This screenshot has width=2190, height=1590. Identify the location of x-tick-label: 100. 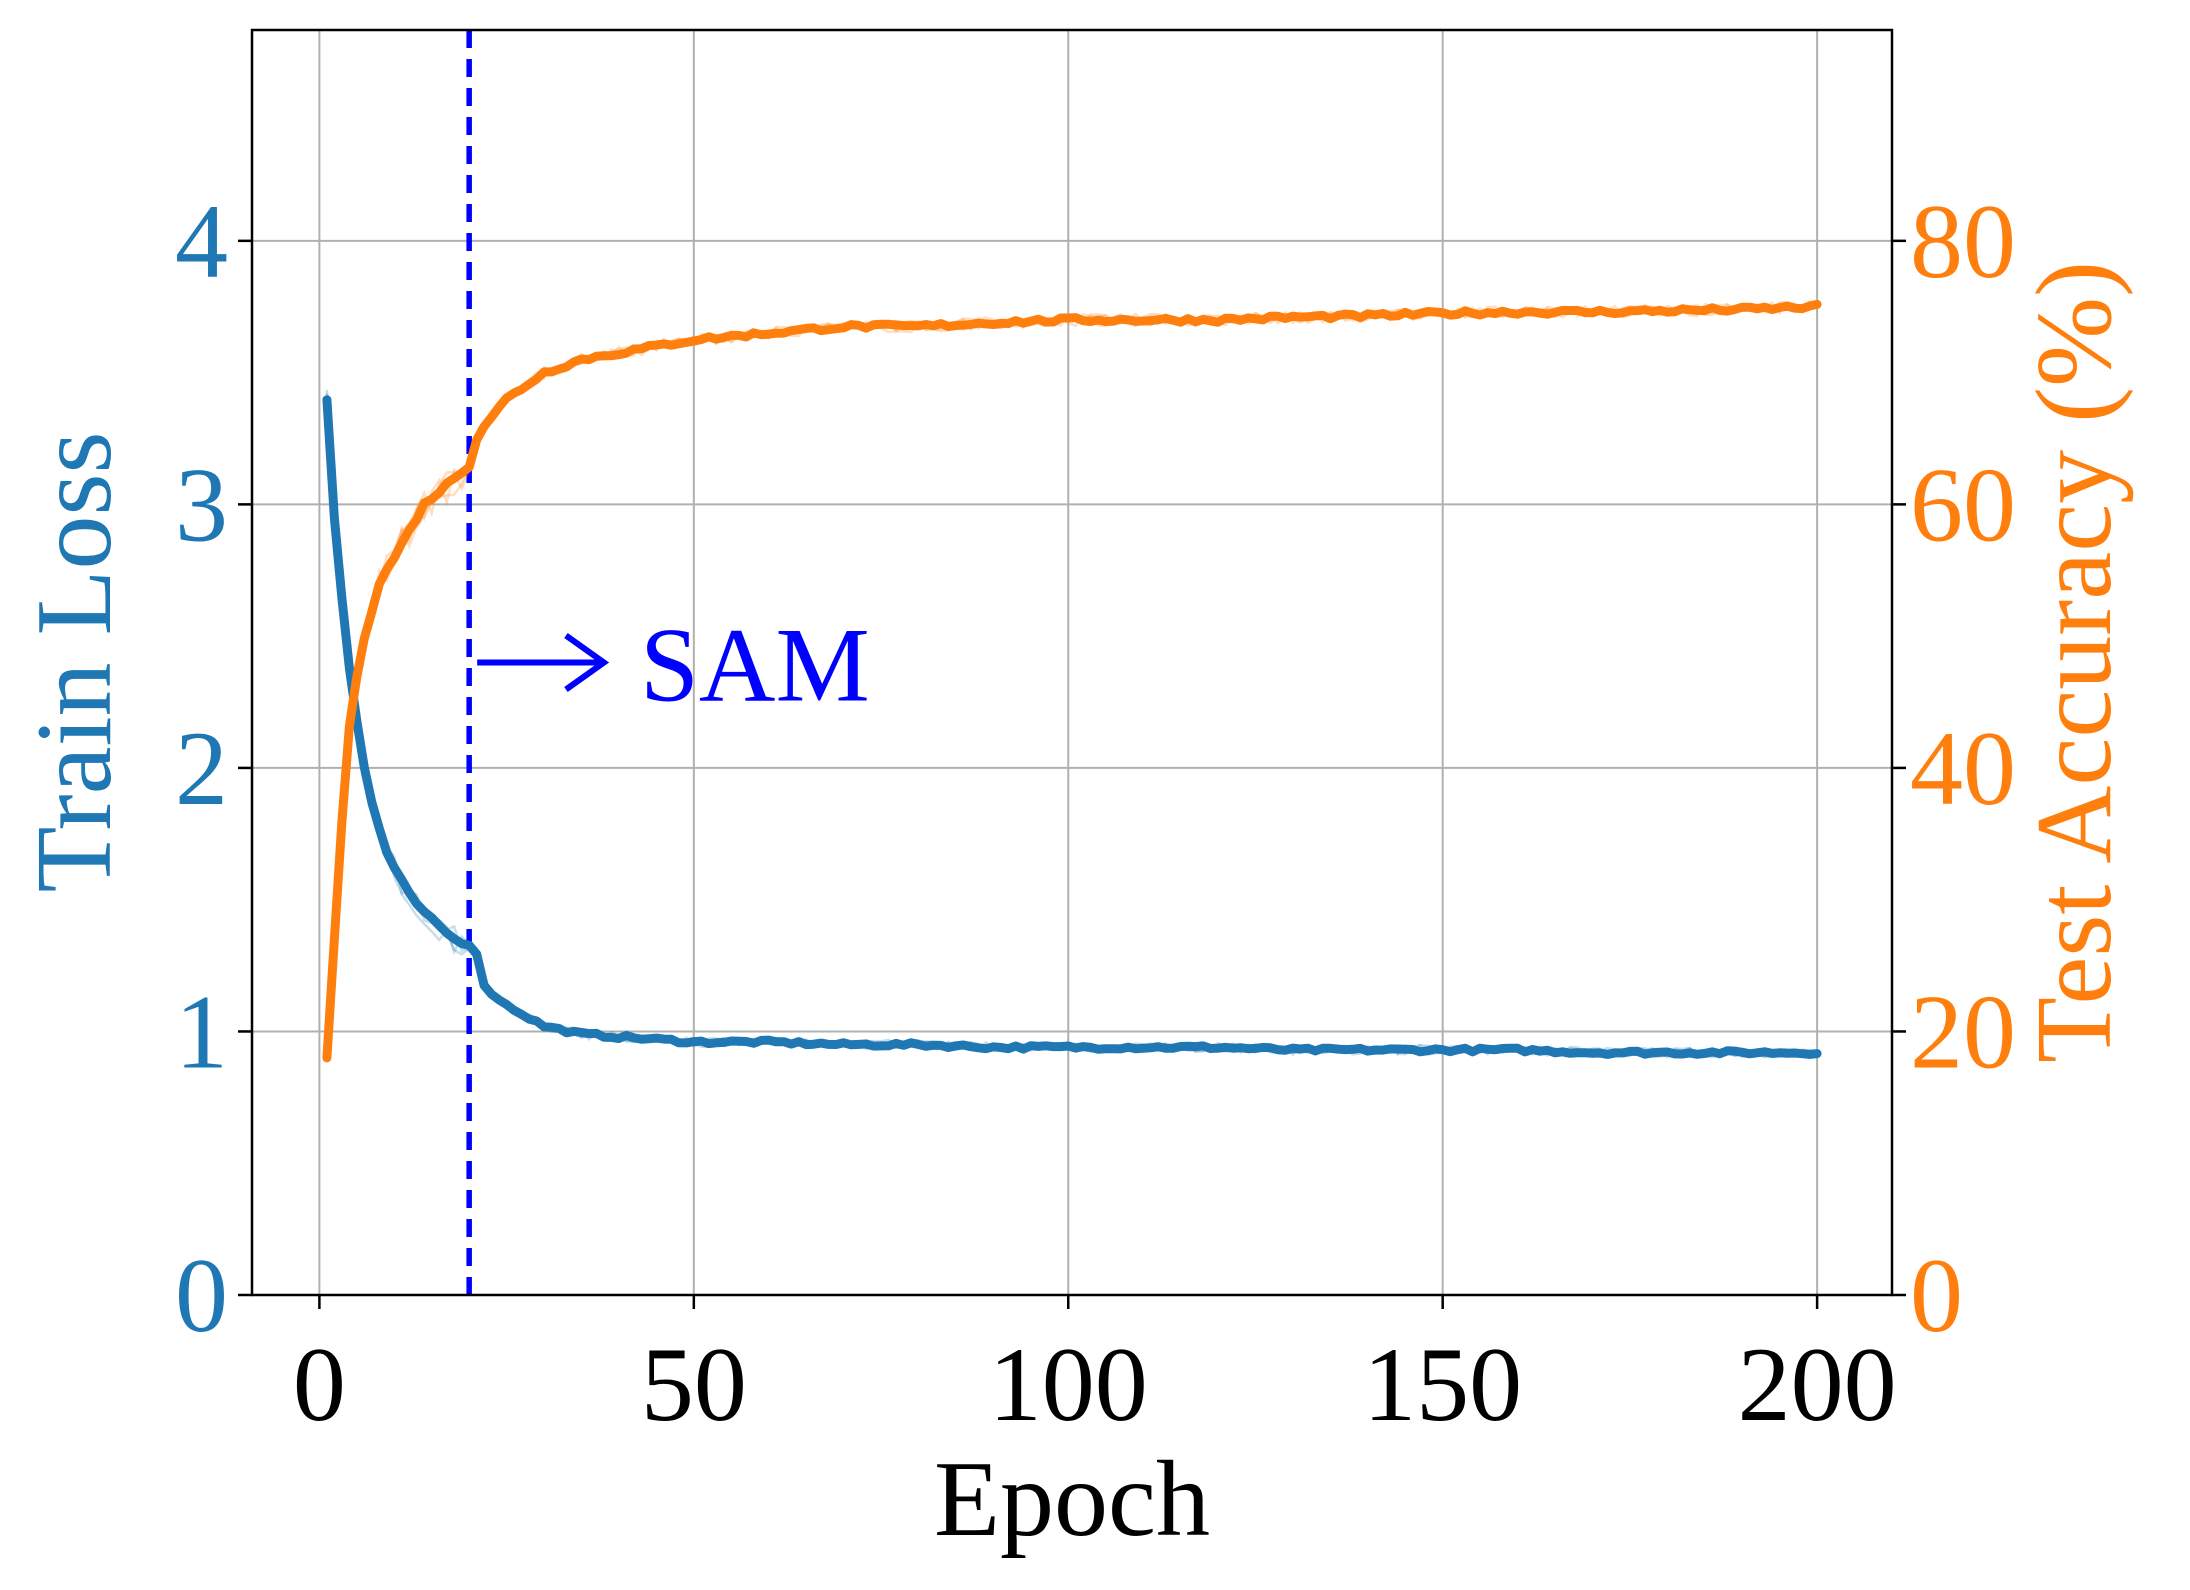
(1068, 1384).